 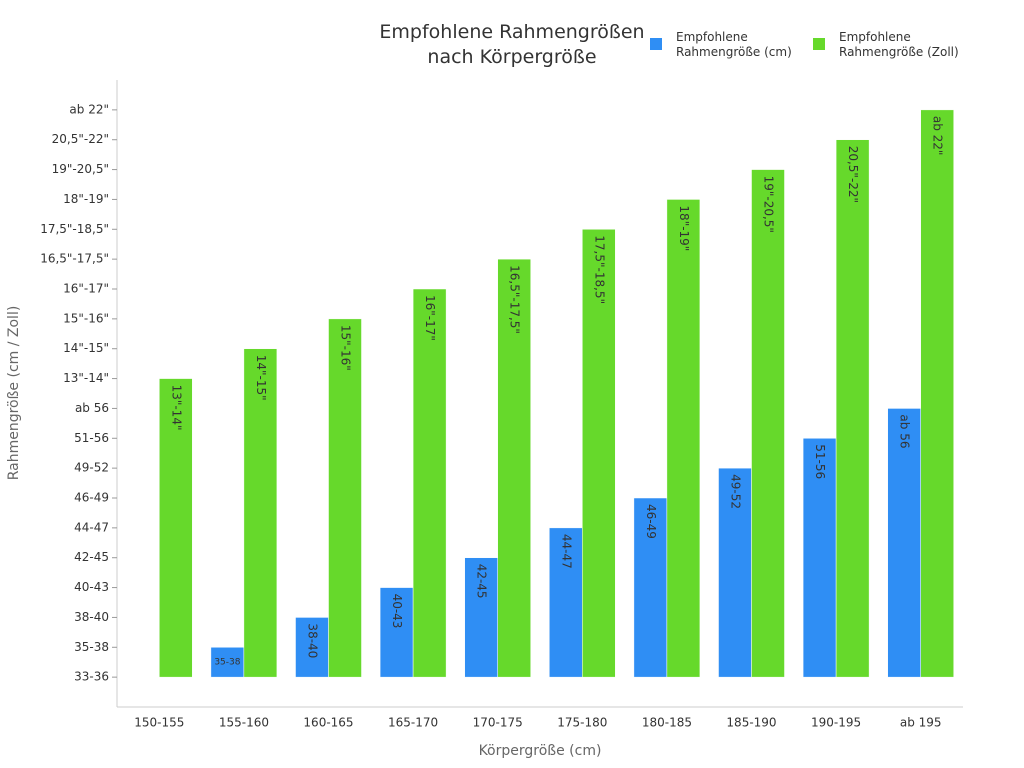 I want to click on y-tick-label: 42-45, so click(x=91, y=557).